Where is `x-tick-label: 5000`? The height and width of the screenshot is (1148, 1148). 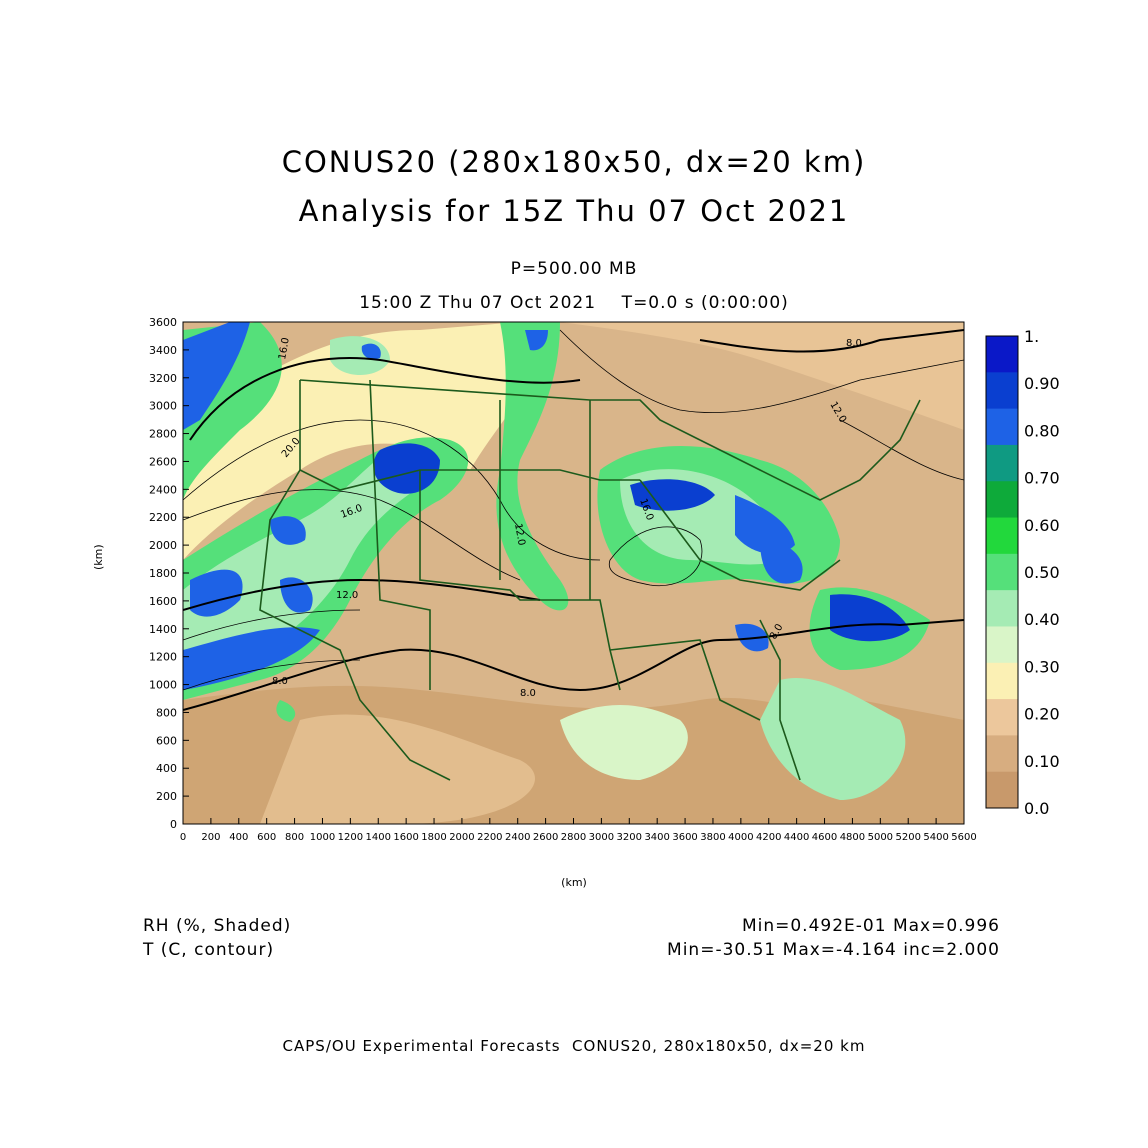
x-tick-label: 5000 is located at coordinates (880, 837).